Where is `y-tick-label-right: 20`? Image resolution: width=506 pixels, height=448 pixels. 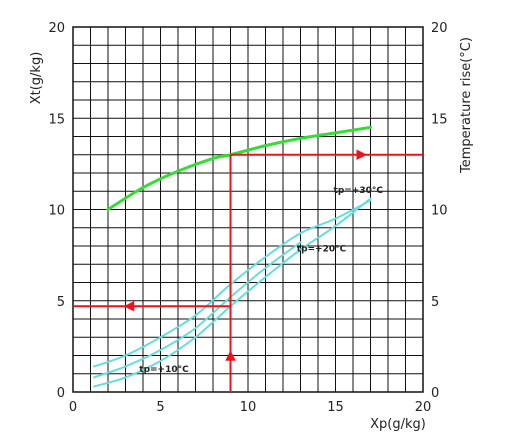 y-tick-label-right: 20 is located at coordinates (439, 28).